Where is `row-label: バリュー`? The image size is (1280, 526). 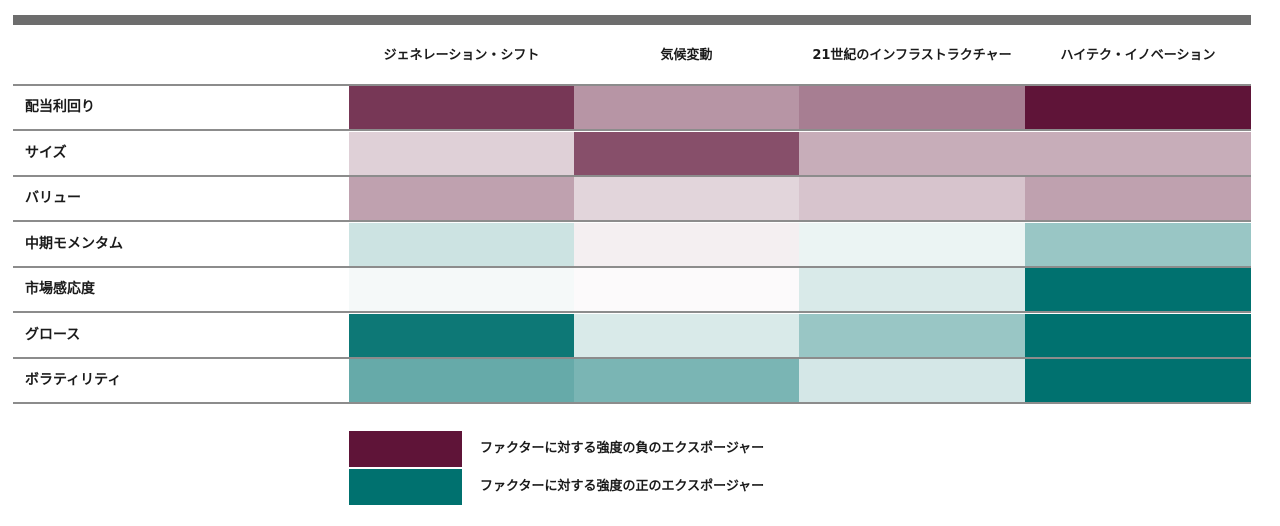
row-label: バリュー is located at coordinates (53, 198).